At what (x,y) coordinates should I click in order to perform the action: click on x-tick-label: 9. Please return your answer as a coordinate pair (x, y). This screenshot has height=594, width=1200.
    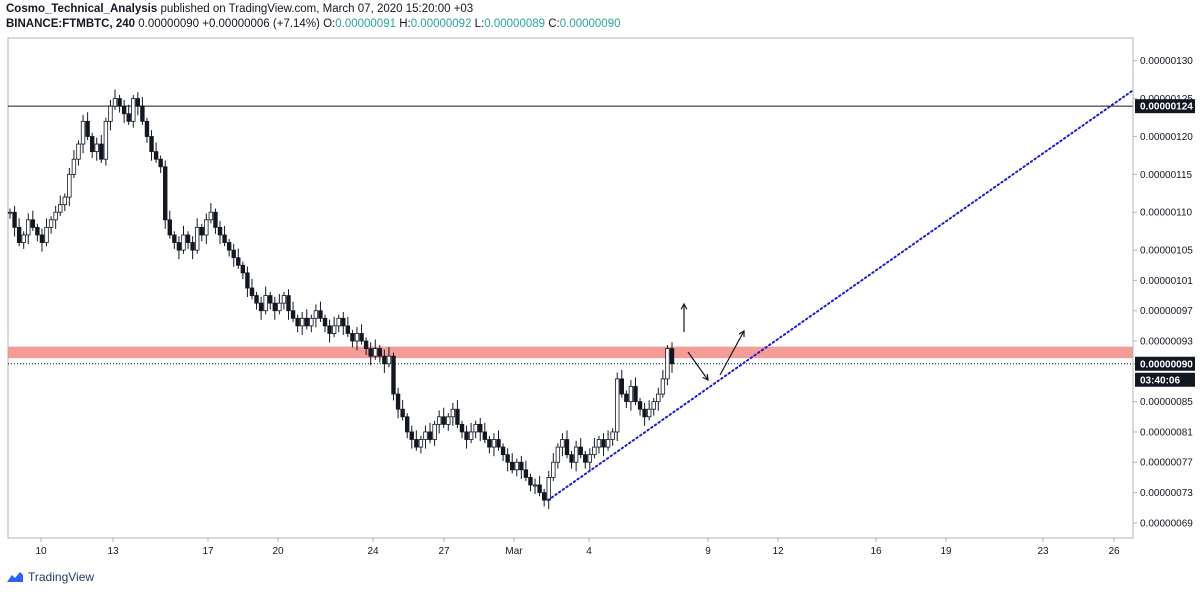
    Looking at the image, I should click on (708, 551).